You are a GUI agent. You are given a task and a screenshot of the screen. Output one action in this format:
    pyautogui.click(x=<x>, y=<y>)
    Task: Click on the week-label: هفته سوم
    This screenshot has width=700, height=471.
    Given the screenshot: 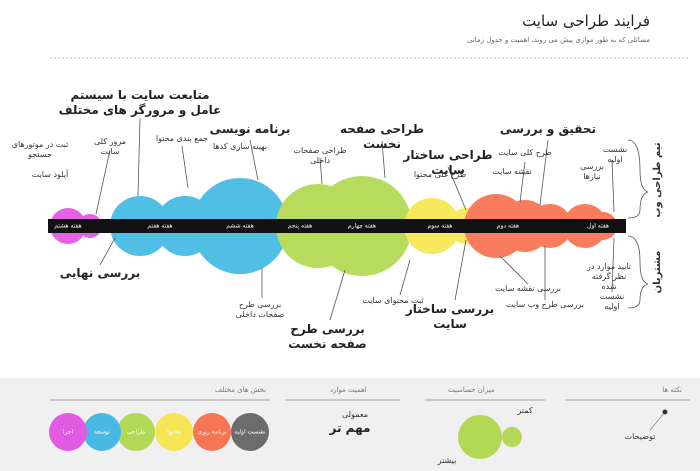 What is the action you would take?
    pyautogui.click(x=440, y=226)
    